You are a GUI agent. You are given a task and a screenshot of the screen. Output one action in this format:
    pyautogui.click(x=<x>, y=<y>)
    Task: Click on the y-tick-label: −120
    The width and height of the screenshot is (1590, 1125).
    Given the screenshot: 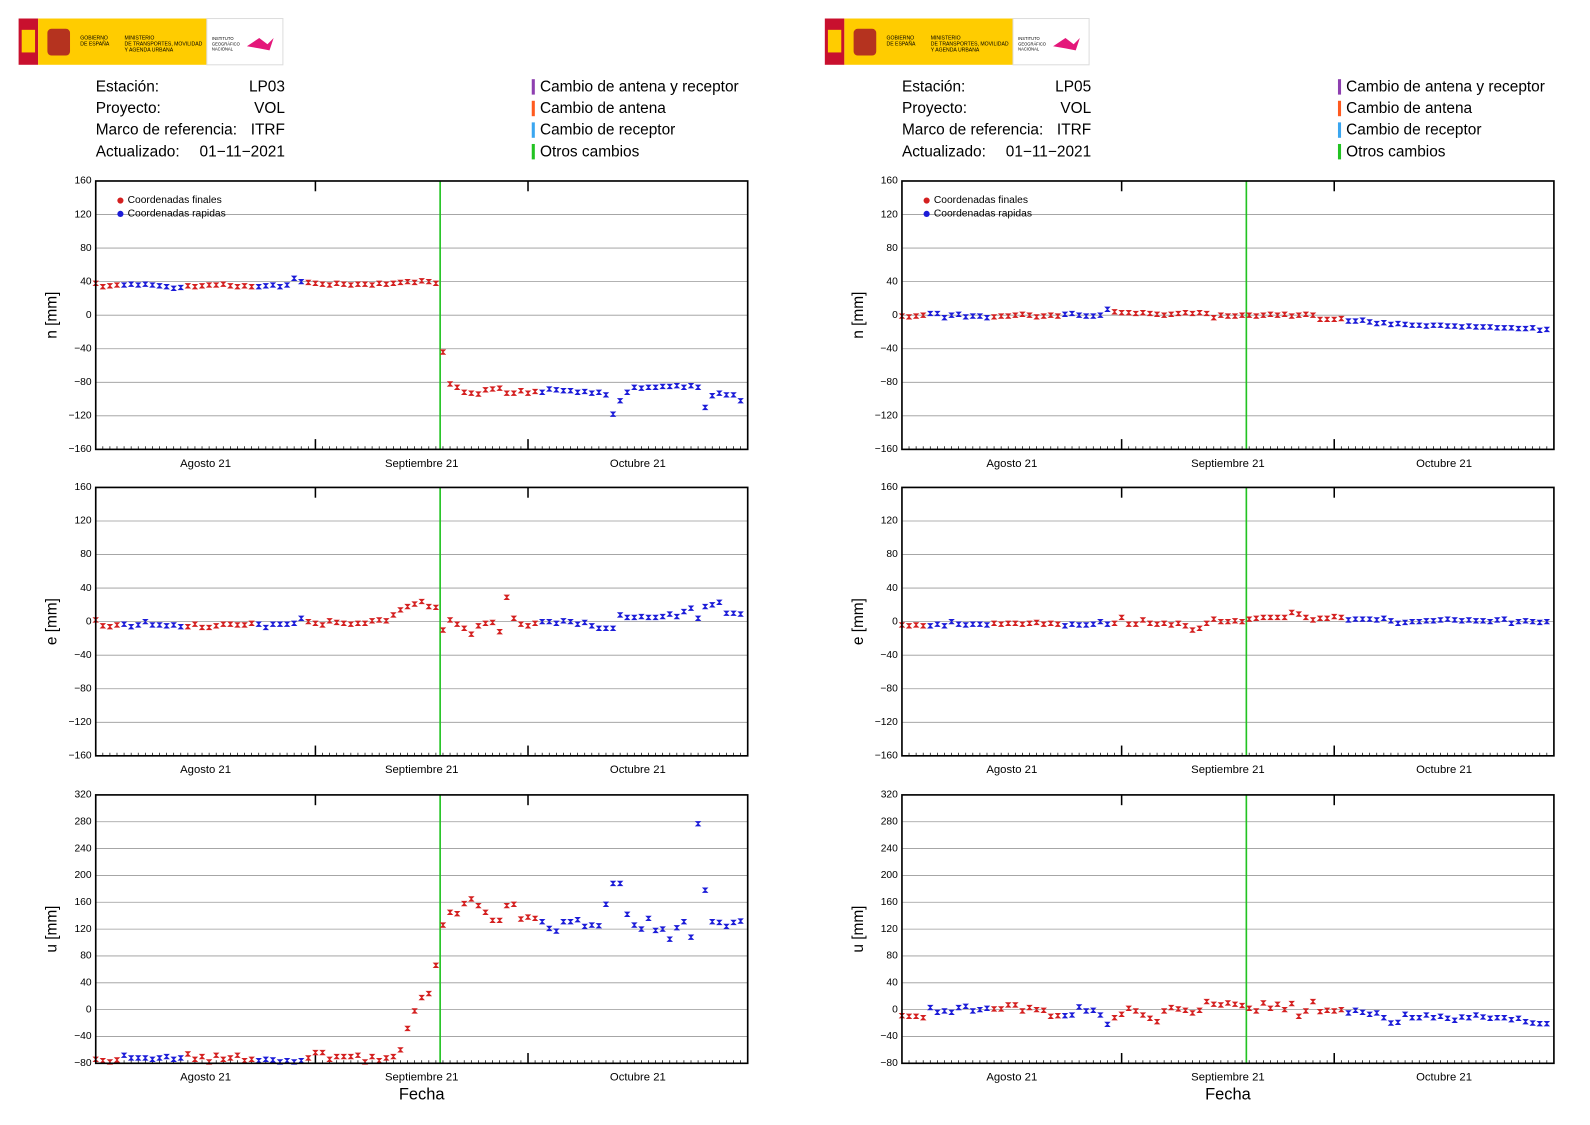 What is the action you would take?
    pyautogui.click(x=886, y=416)
    